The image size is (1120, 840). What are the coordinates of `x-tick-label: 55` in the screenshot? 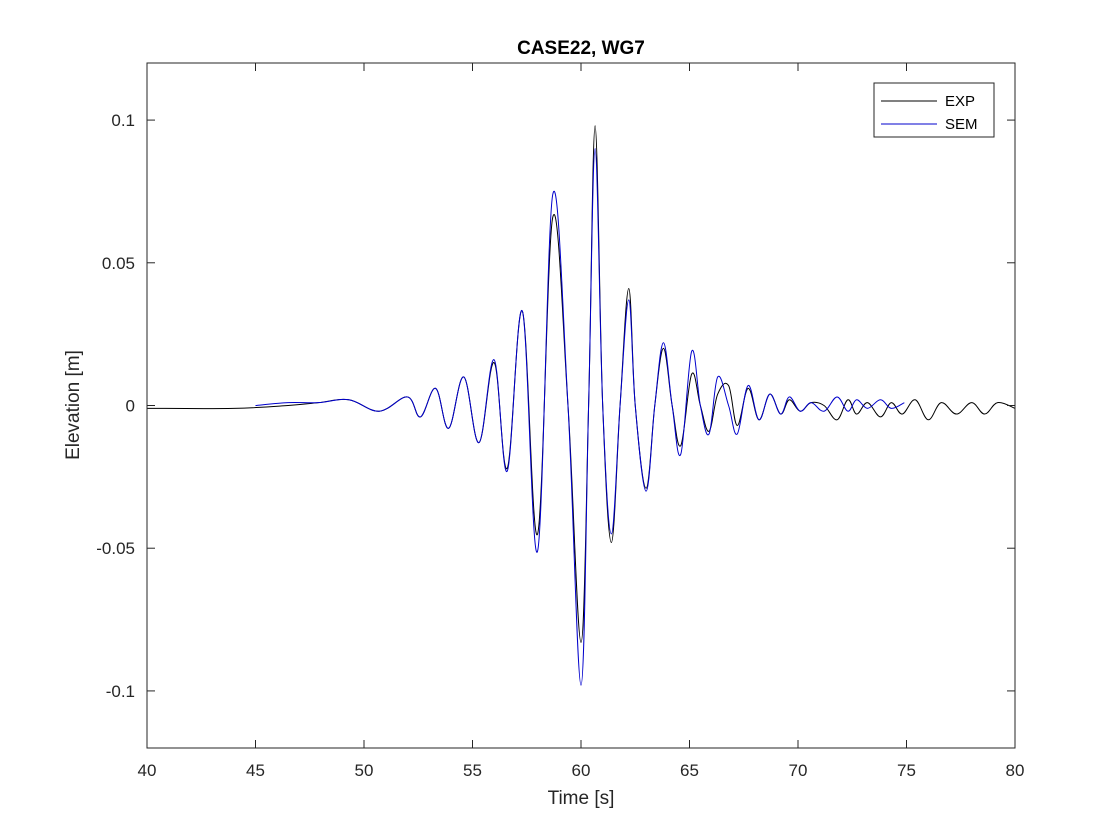 It's located at (472, 770).